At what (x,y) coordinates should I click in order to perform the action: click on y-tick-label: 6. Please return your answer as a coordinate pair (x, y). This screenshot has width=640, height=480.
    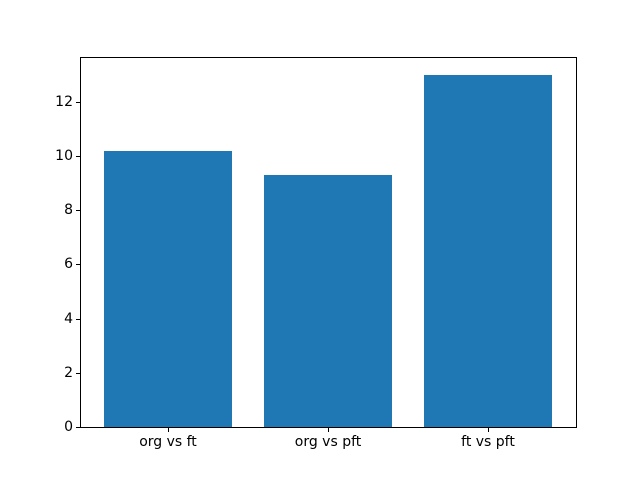
    Looking at the image, I should click on (68, 264).